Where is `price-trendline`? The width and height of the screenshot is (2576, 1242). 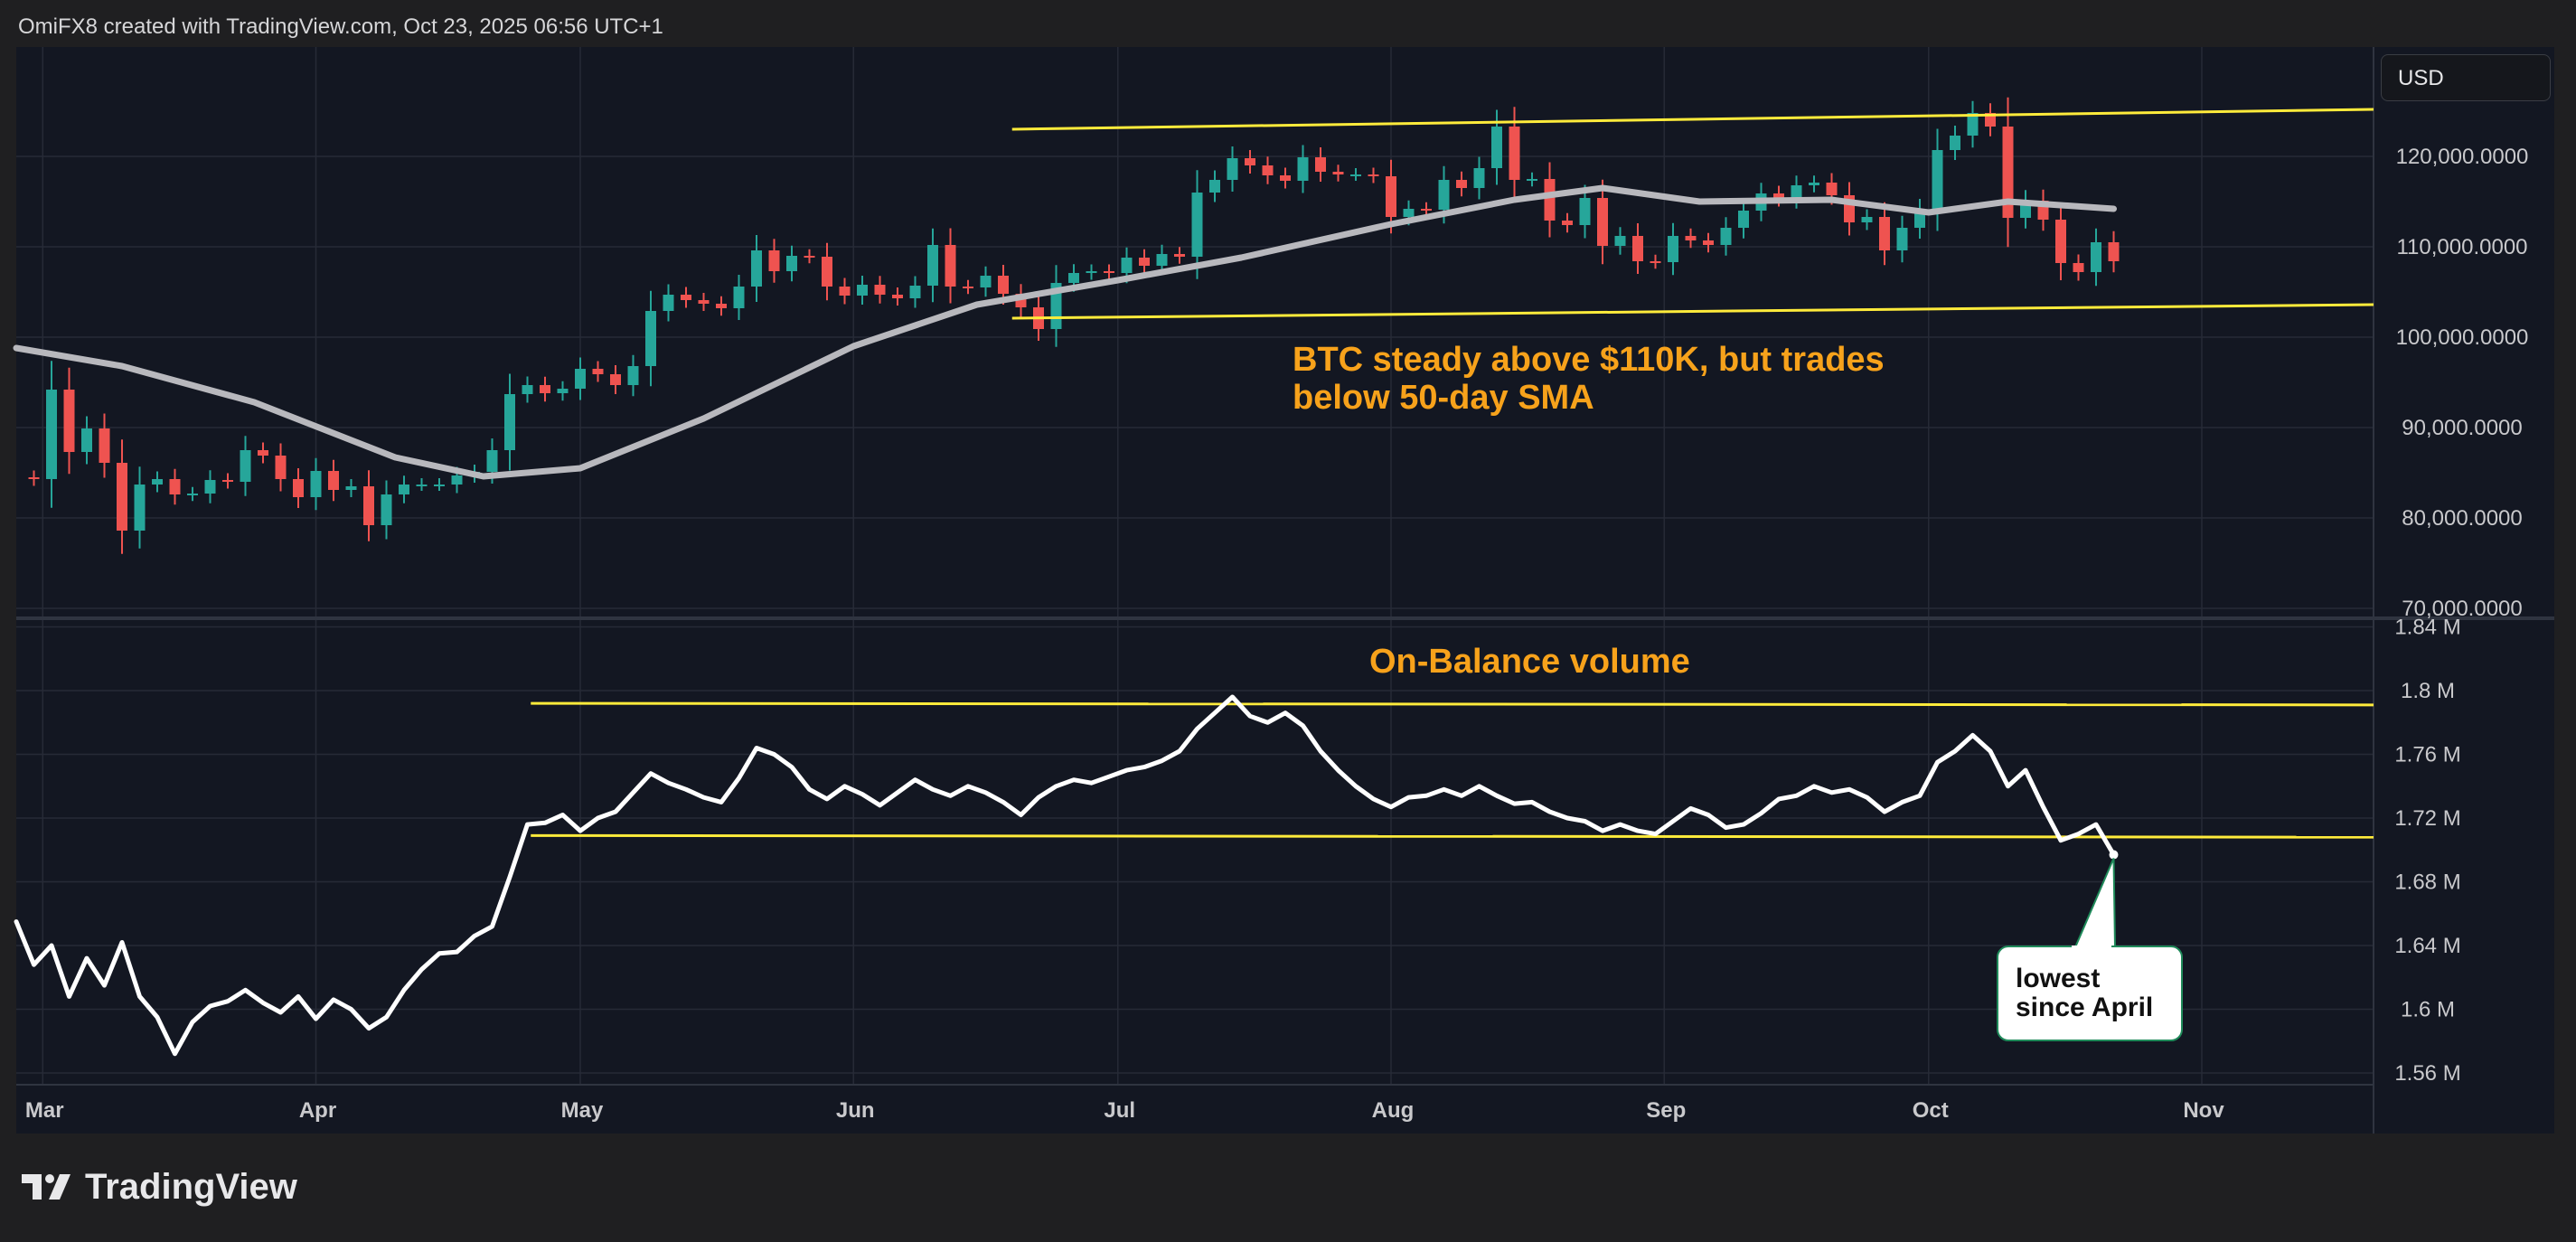
price-trendline is located at coordinates (1692, 311).